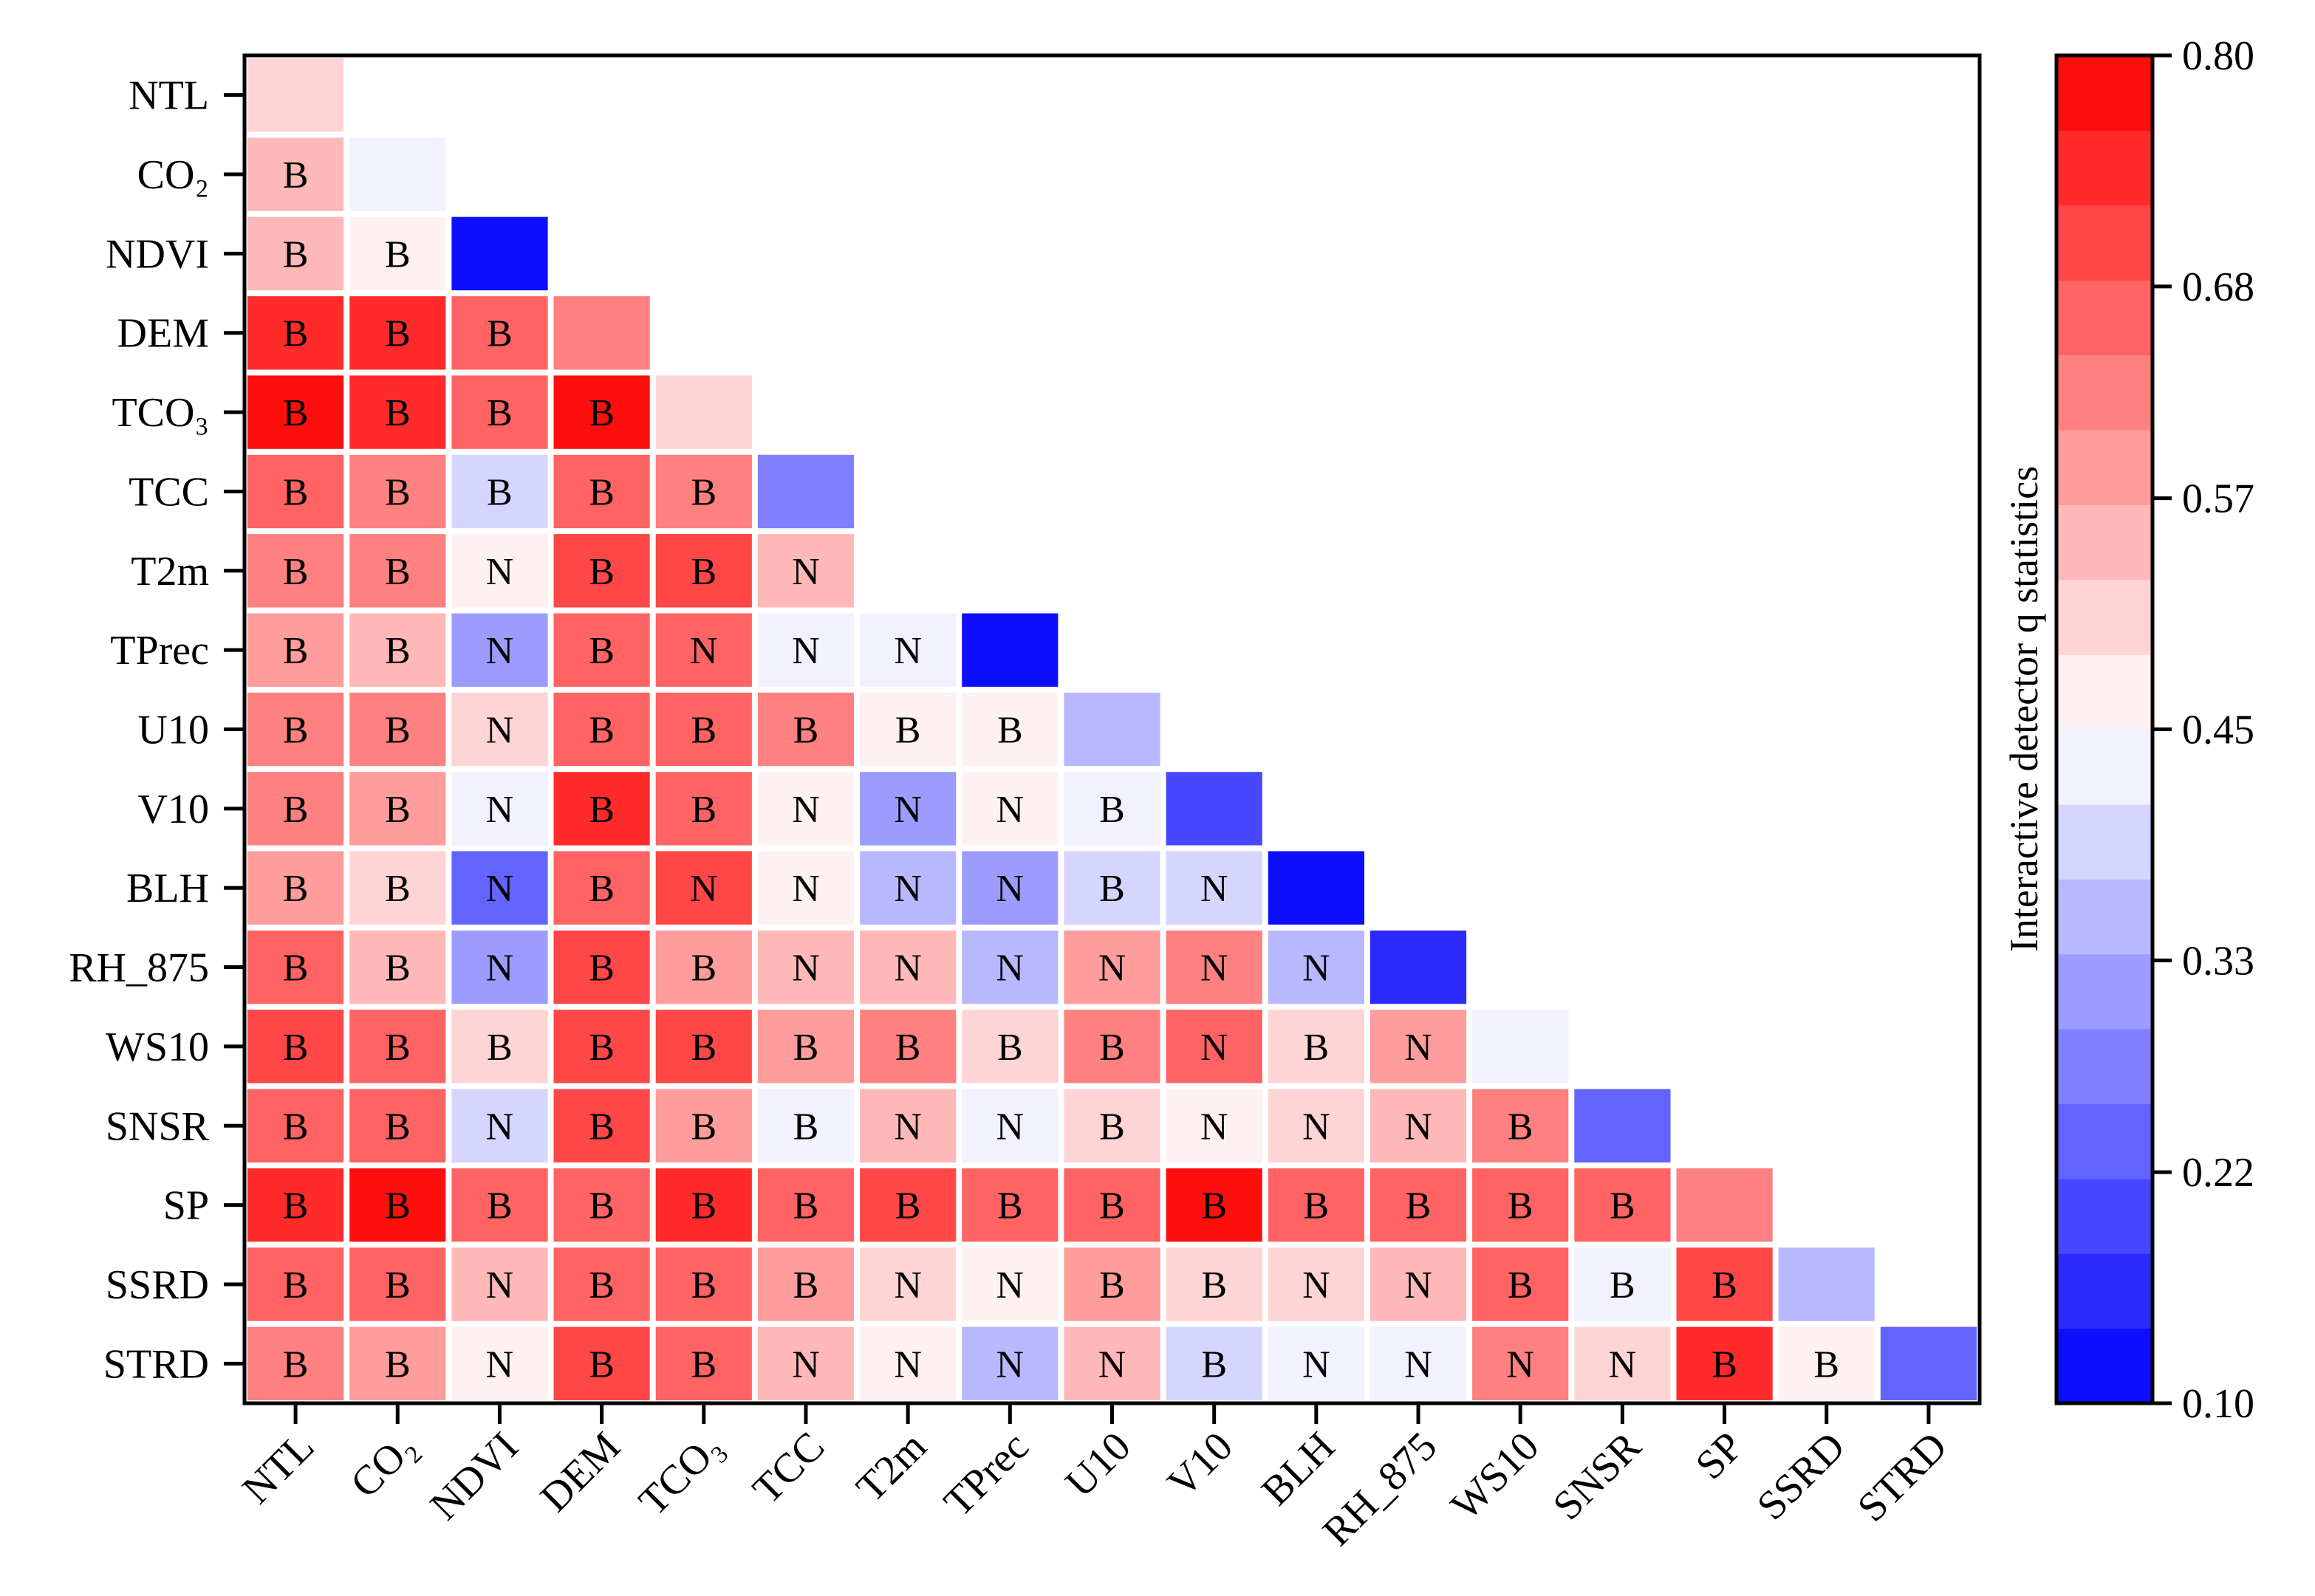 The width and height of the screenshot is (2315, 1596). What do you see at coordinates (1597, 1476) in the screenshot?
I see `x-tick-label: SNSR` at bounding box center [1597, 1476].